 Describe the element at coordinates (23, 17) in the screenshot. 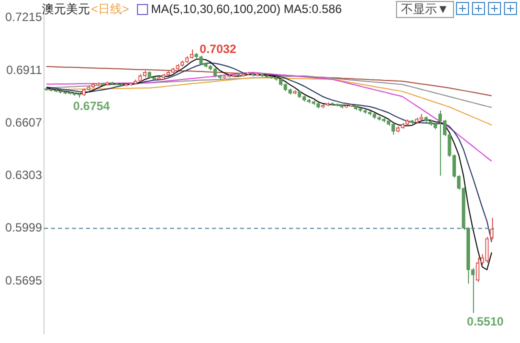

I see `y-tick-label: 0.7215` at that location.